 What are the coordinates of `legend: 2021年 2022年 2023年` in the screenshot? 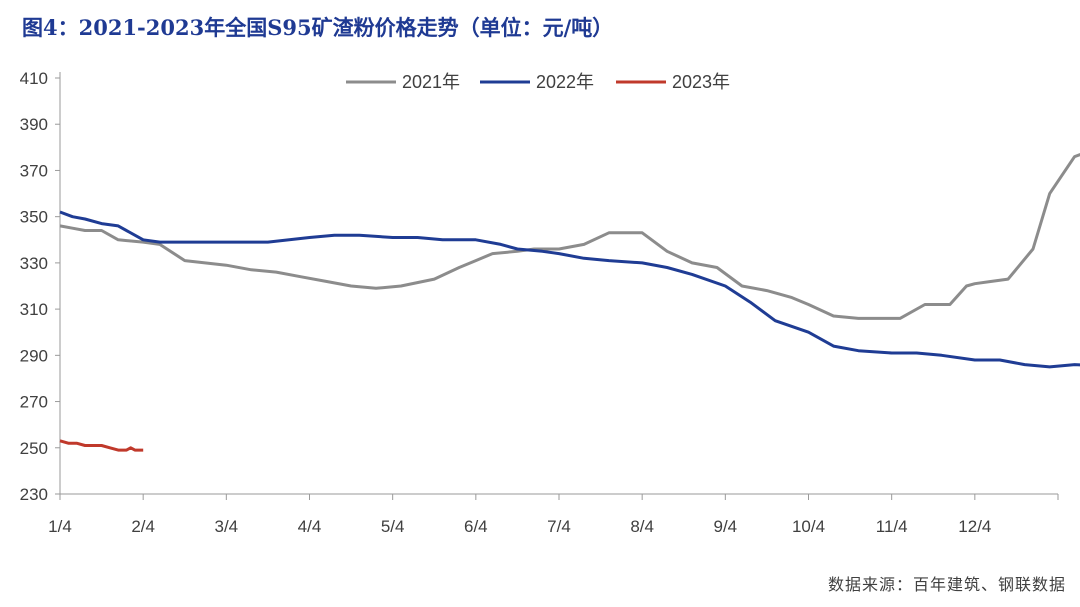 It's located at (538, 82).